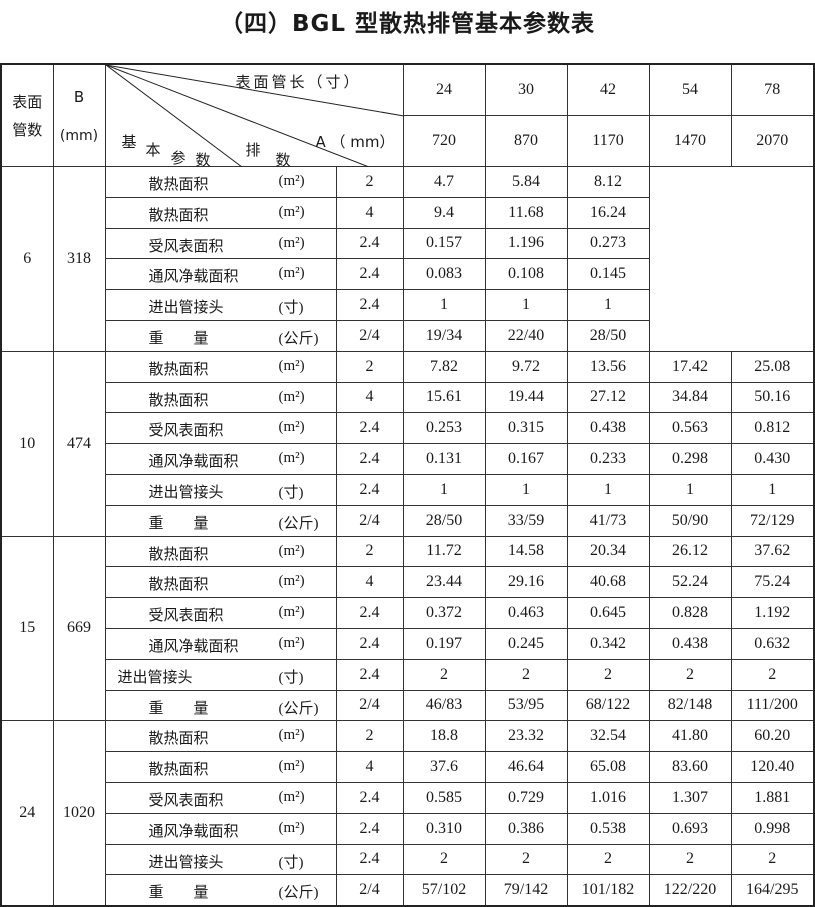  I want to click on data-cell: 50/90, so click(690, 520).